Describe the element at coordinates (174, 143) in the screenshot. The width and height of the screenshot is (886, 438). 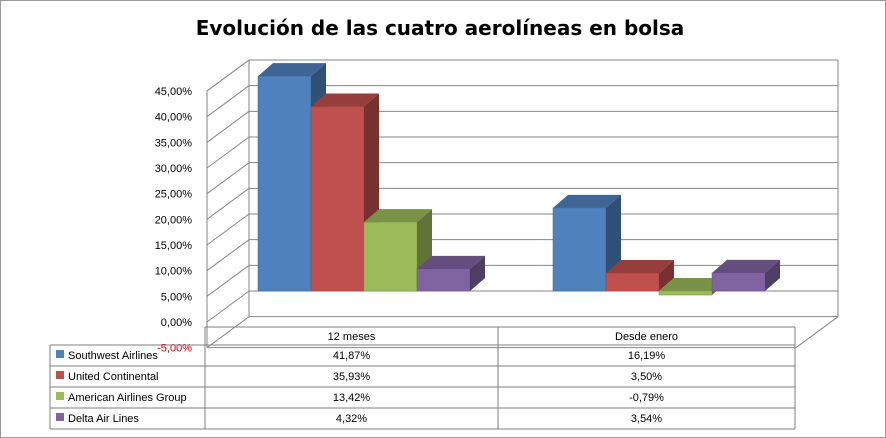
I see `y-tick-label: 35,00%` at that location.